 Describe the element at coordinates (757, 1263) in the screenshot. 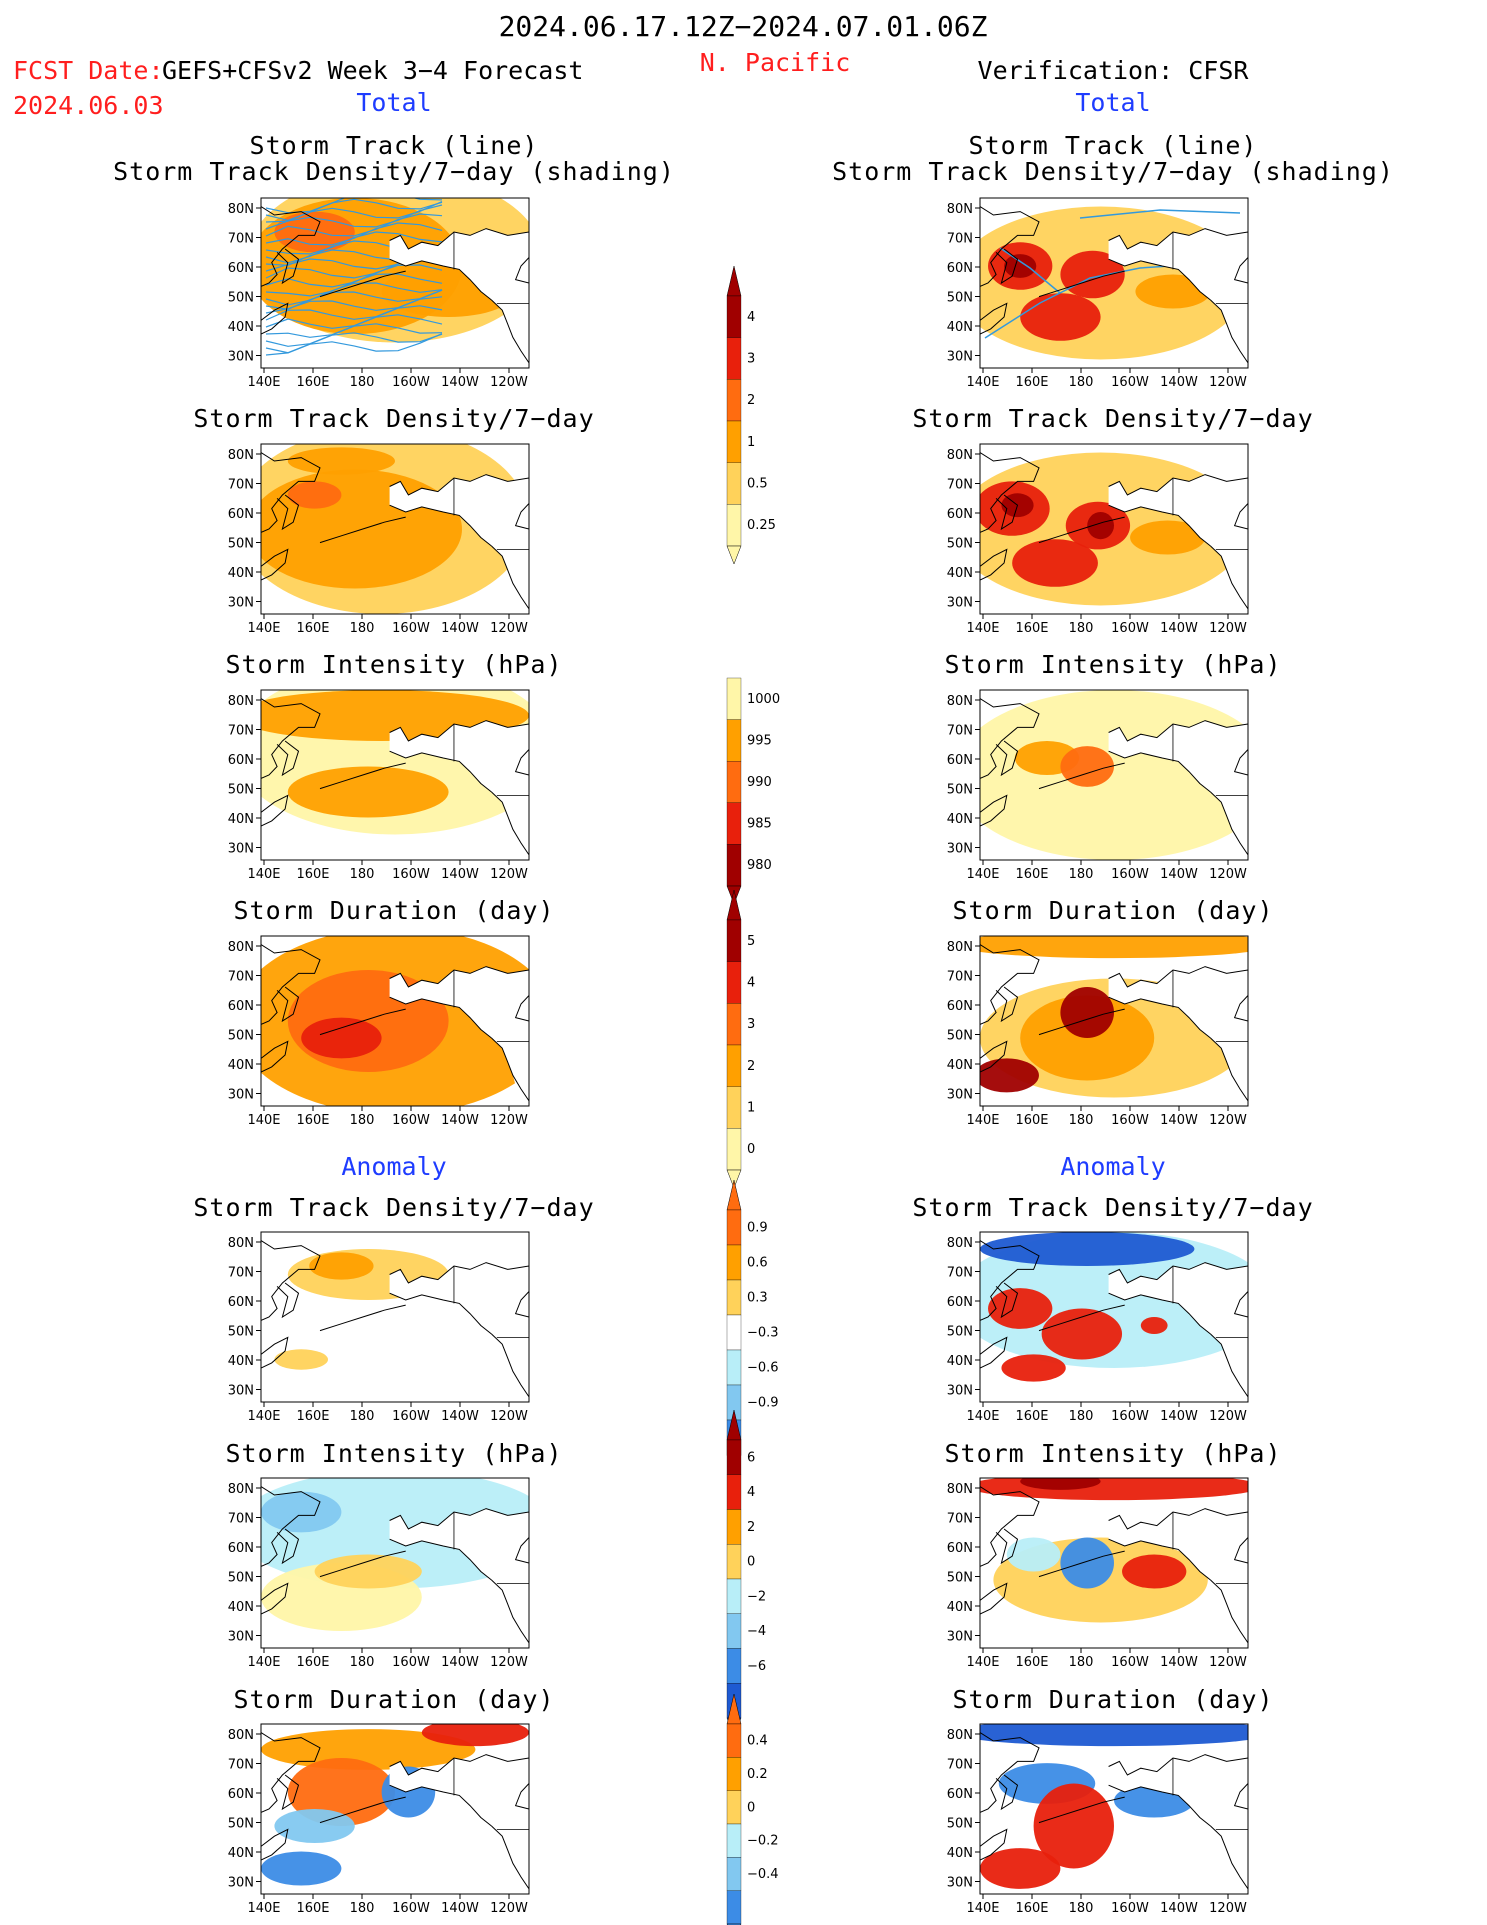

I see `colorbar-label: 0.6` at that location.